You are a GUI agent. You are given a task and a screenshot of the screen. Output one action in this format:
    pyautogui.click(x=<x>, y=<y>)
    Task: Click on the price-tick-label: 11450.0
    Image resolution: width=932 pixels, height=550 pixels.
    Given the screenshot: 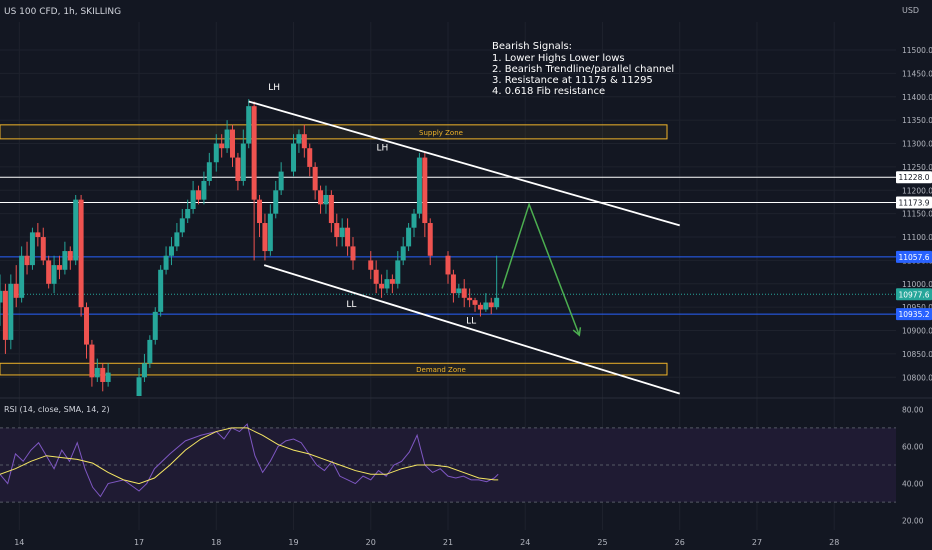 What is the action you would take?
    pyautogui.click(x=917, y=73)
    